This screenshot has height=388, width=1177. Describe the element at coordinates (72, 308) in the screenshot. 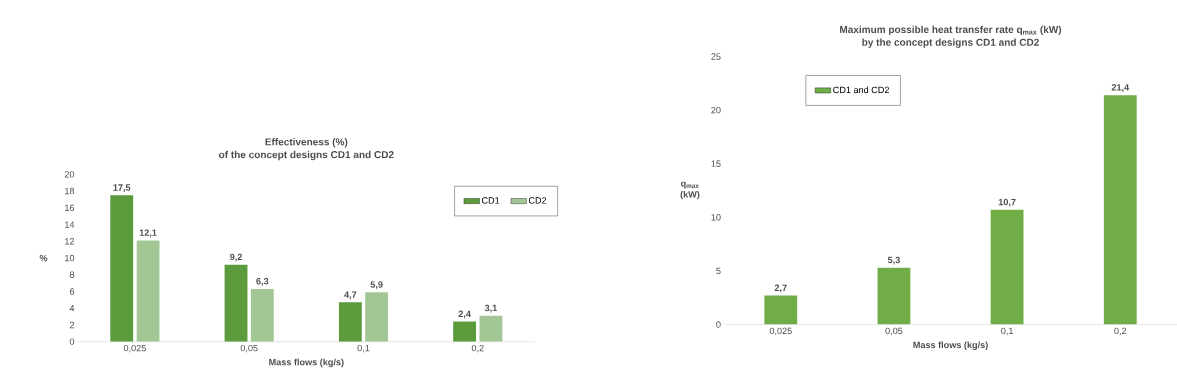

I see `y-tick-label: 4` at that location.